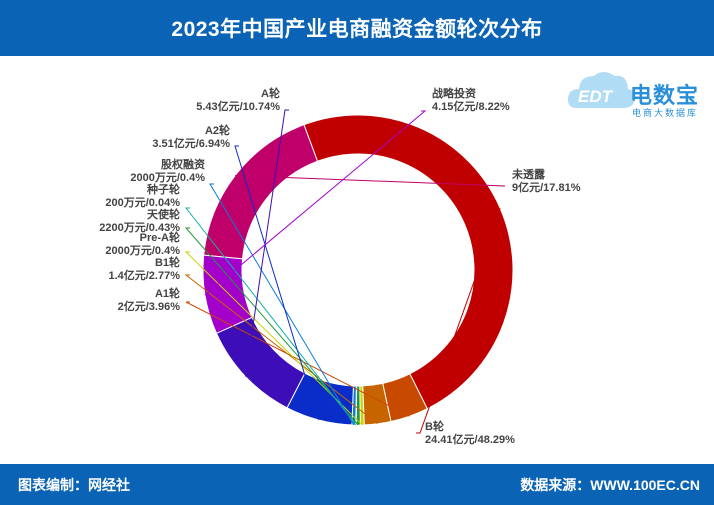  I want to click on slice-战略投资, so click(227, 294).